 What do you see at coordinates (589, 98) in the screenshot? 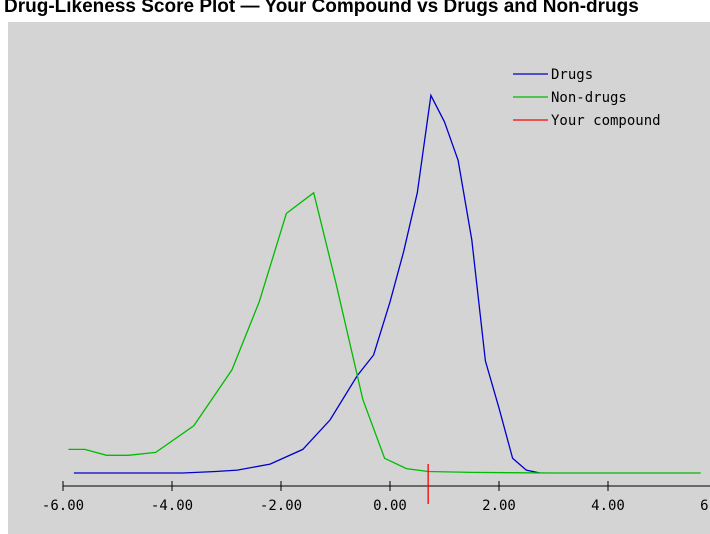
I see `legend-label: Non-drugs` at bounding box center [589, 98].